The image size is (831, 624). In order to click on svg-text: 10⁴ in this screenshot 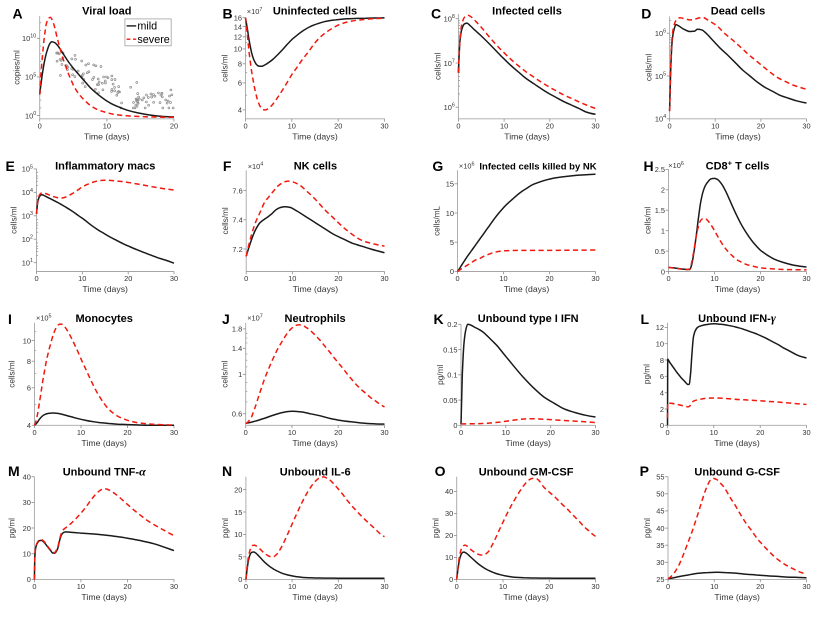, I will do `click(660, 118)`.